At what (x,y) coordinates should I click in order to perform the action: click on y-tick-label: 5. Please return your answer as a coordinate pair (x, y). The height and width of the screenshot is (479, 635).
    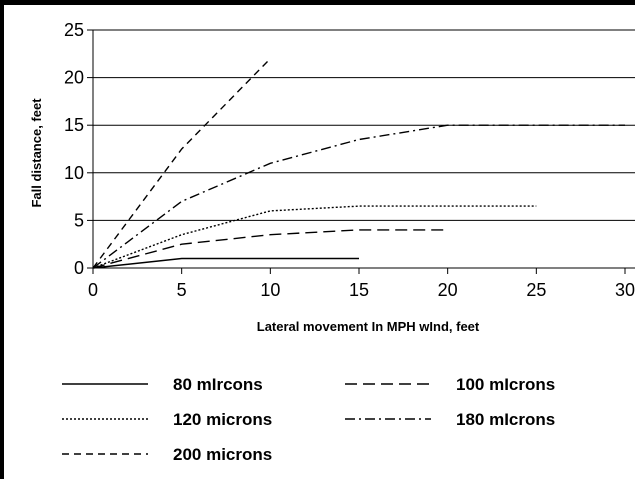
    Looking at the image, I should click on (79, 220).